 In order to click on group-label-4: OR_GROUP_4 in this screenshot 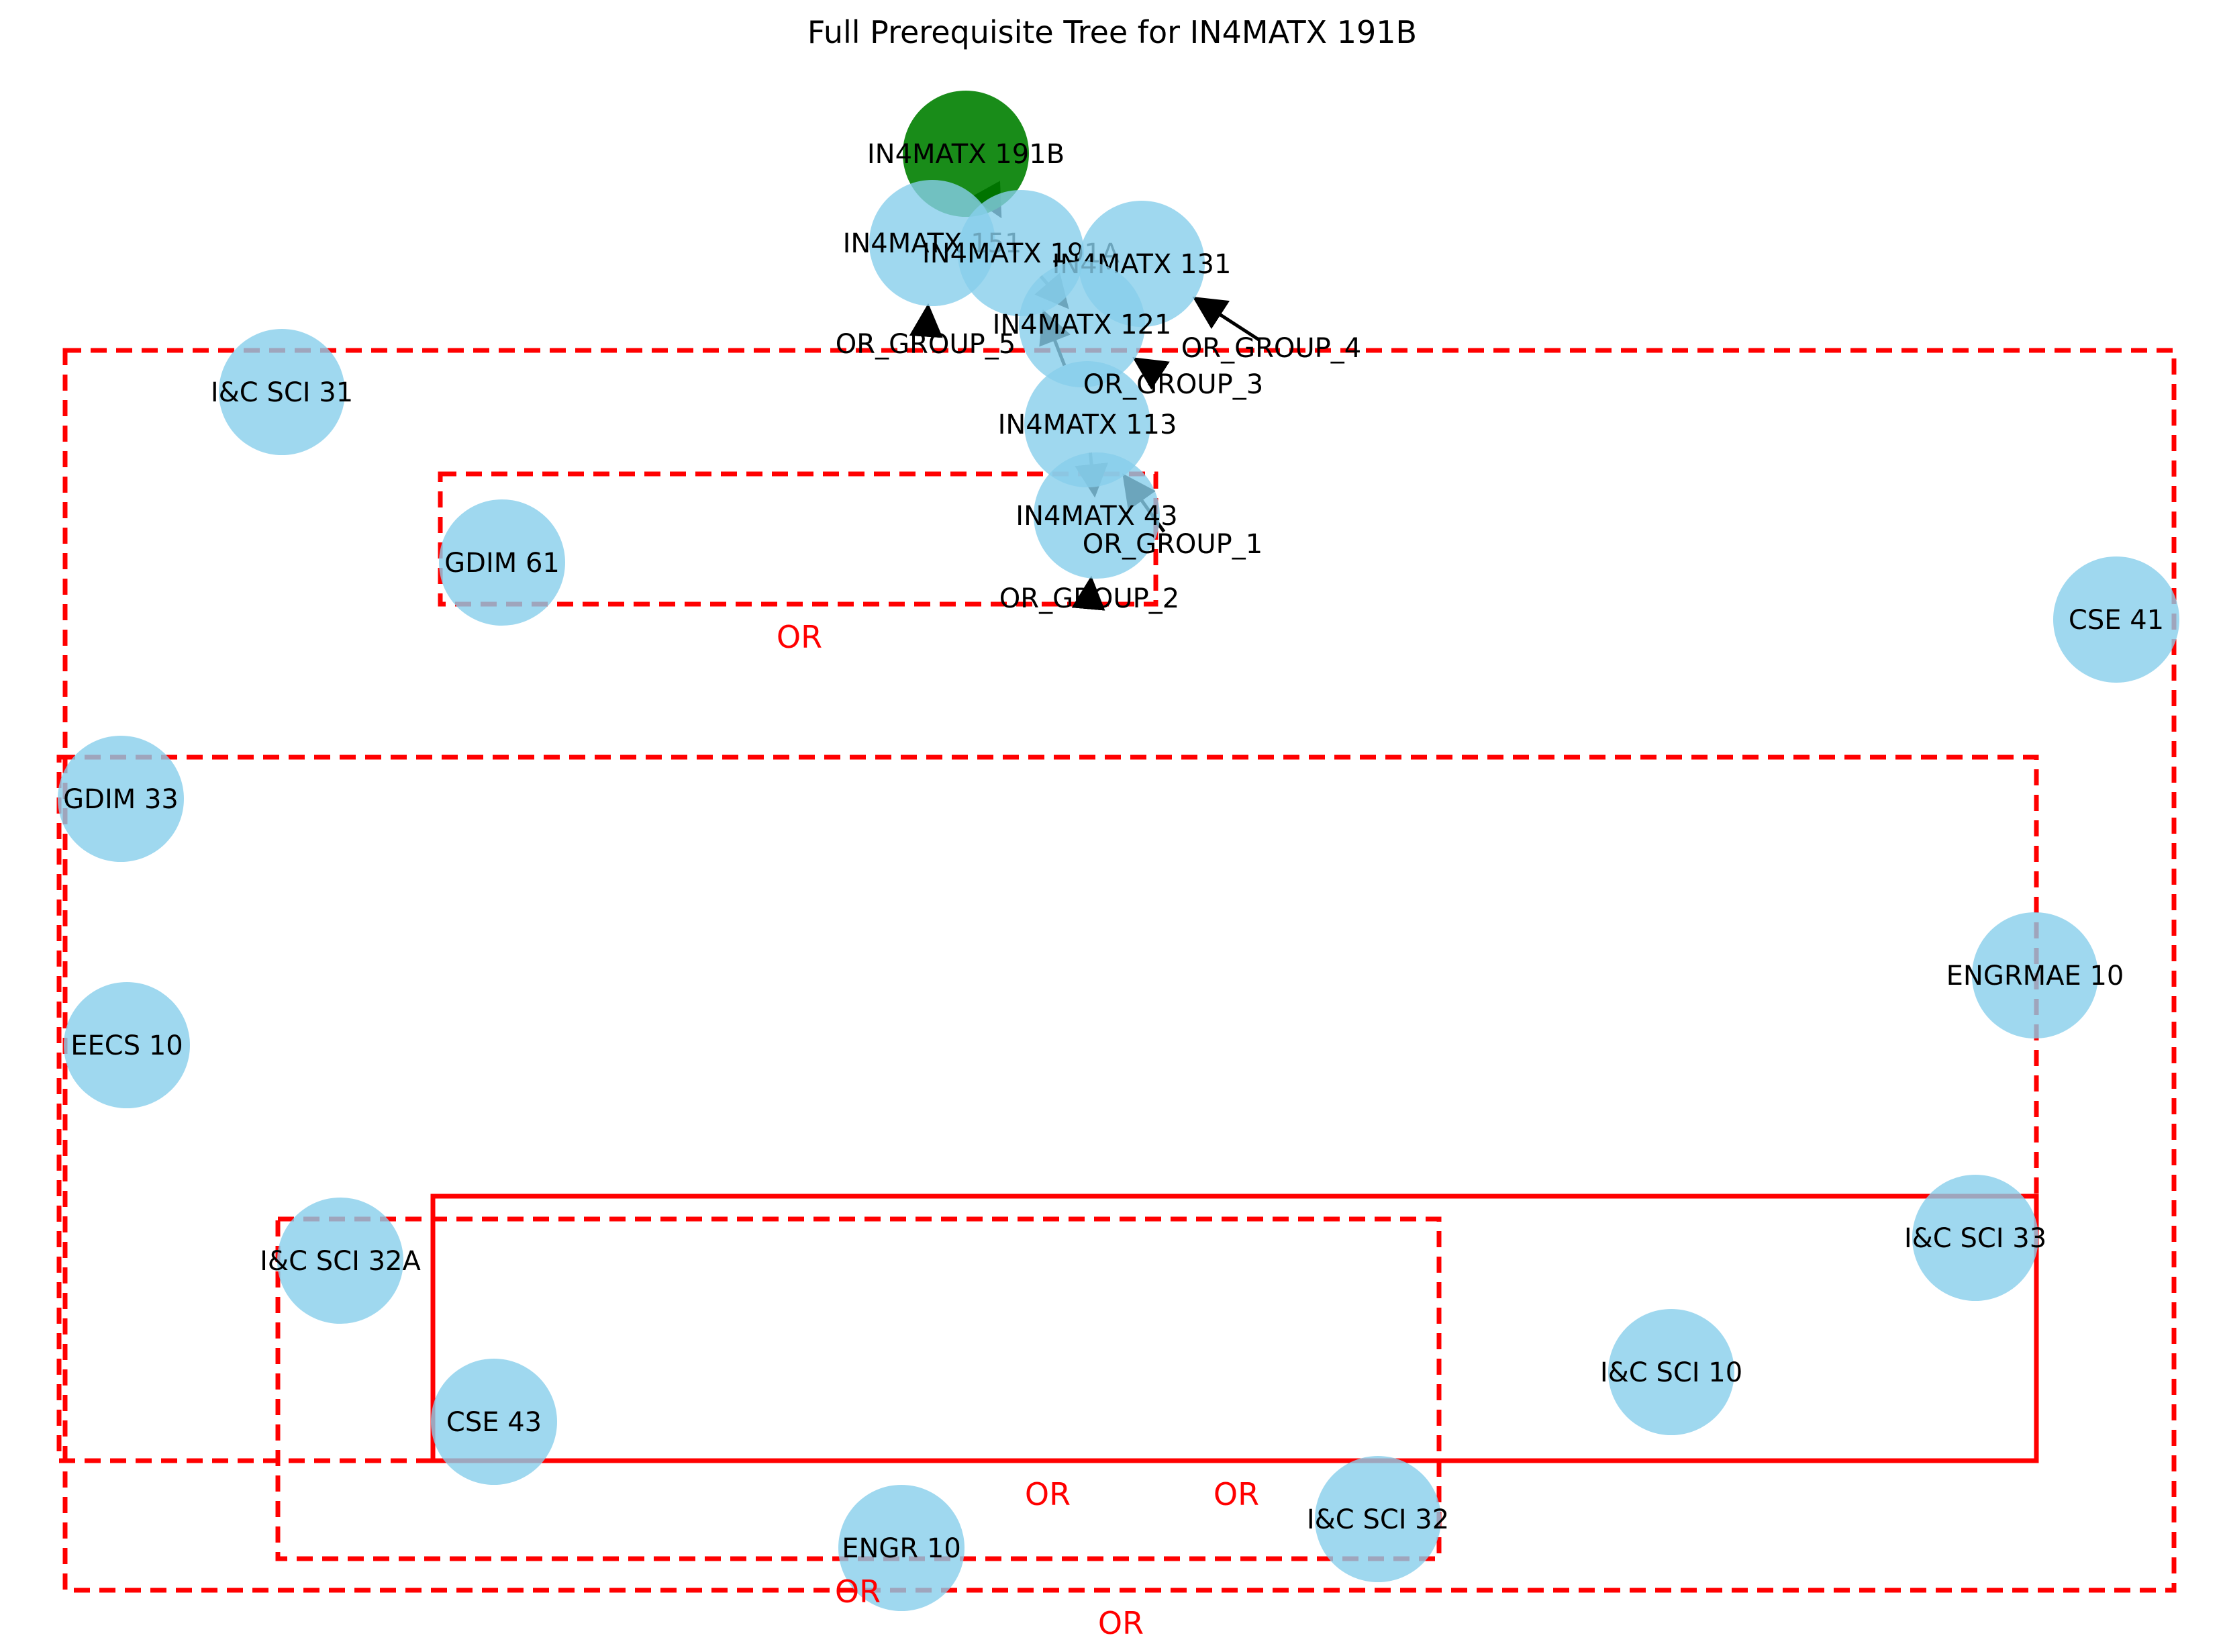, I will do `click(1271, 348)`.